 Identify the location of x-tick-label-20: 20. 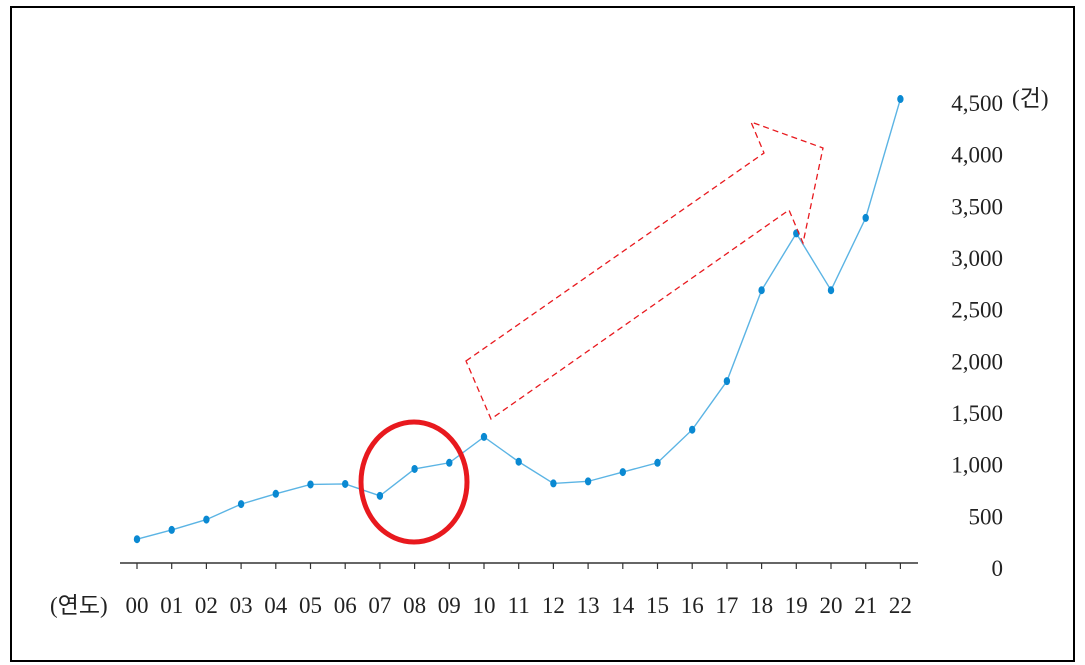
(831, 605).